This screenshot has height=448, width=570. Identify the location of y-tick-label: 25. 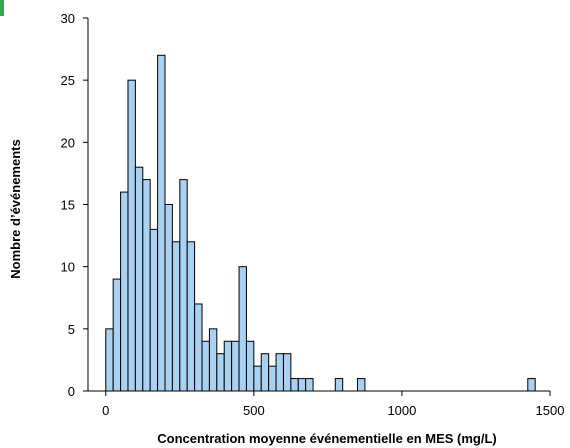
(68, 80).